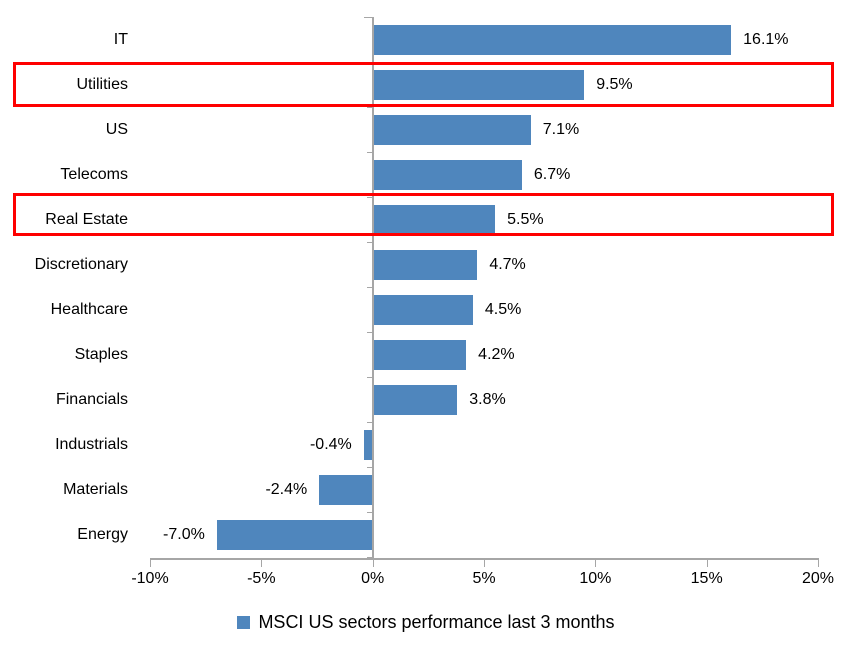  What do you see at coordinates (120, 39) in the screenshot?
I see `category-label: IT` at bounding box center [120, 39].